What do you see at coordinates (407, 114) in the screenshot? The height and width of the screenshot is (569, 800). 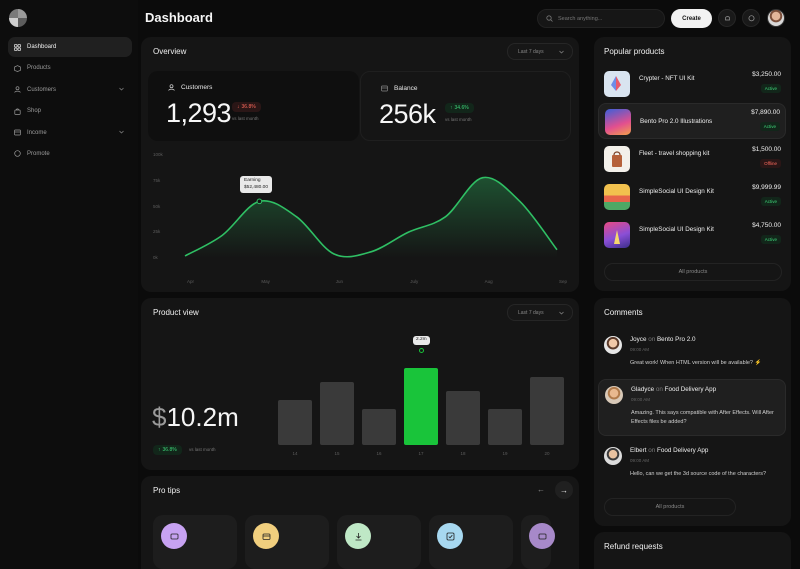 I see `balance-value: 256k` at bounding box center [407, 114].